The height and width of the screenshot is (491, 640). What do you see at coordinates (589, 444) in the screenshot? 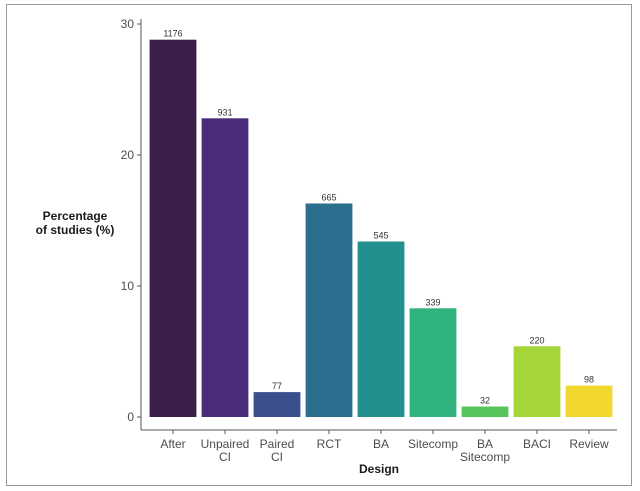
I see `x-tick-label: Review` at bounding box center [589, 444].